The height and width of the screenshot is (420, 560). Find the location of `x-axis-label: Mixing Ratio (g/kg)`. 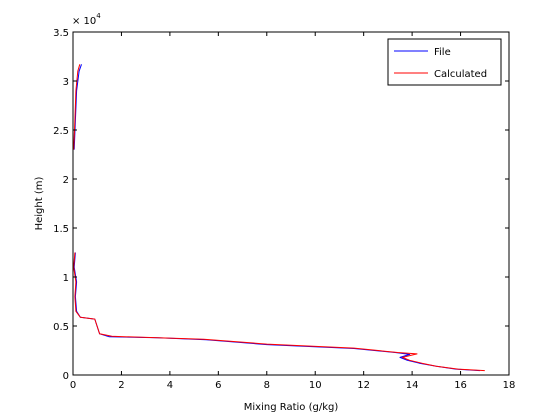

x-axis-label: Mixing Ratio (g/kg) is located at coordinates (291, 407).